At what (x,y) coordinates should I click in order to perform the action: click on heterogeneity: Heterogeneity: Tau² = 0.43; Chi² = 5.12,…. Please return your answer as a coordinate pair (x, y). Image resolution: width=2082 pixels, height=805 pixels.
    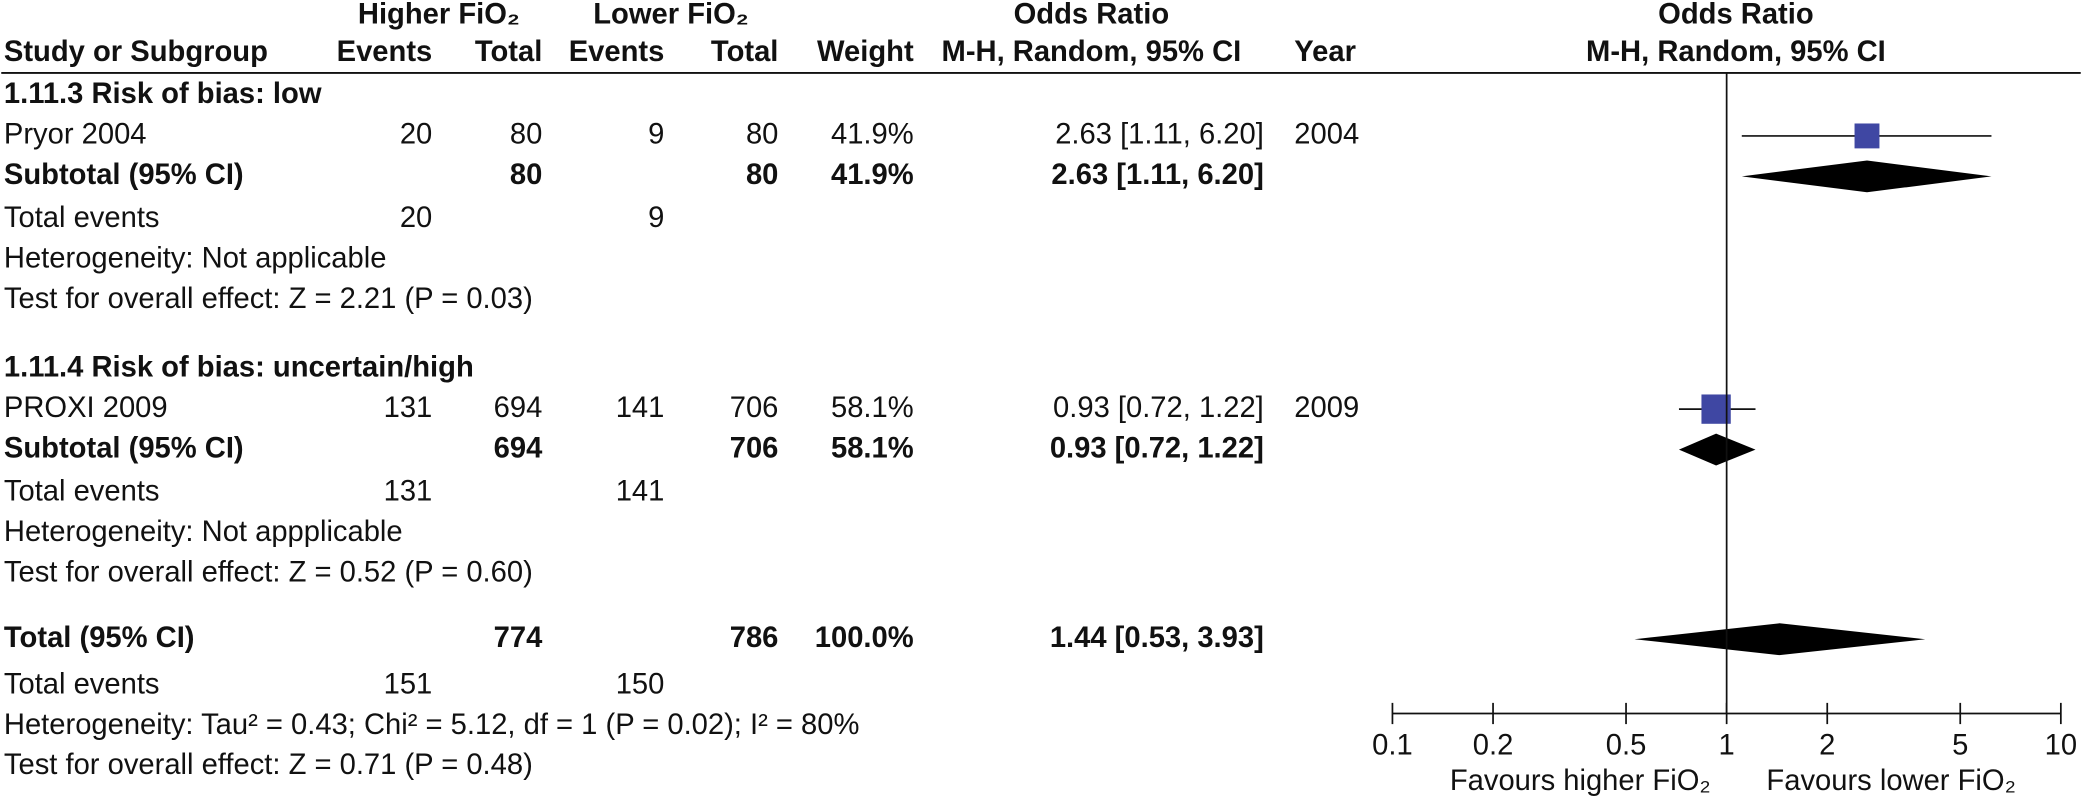
    Looking at the image, I should click on (432, 725).